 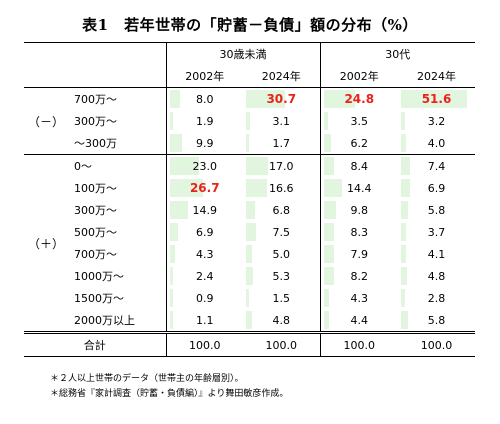 I want to click on value-cell: 0.9, so click(x=204, y=298).